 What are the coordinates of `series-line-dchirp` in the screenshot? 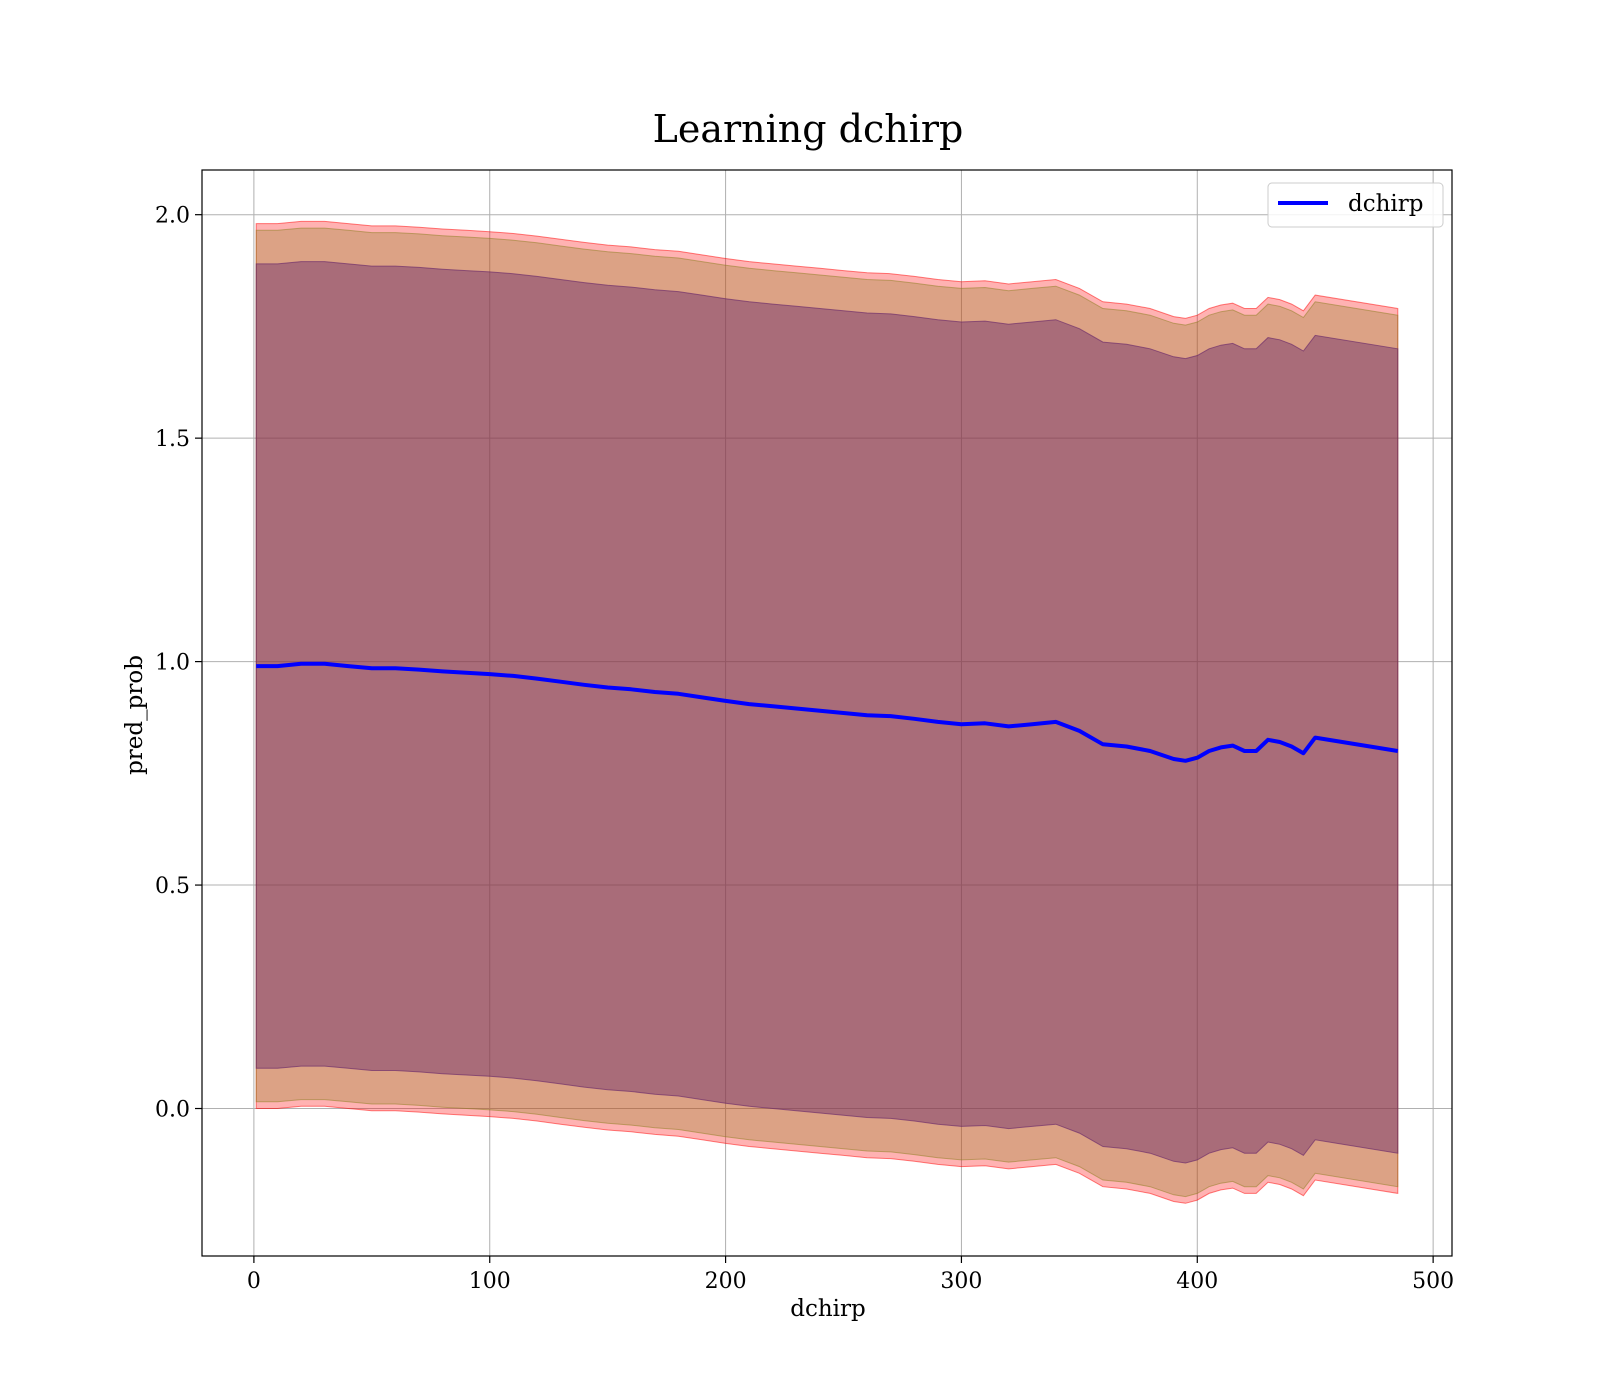 It's located at (827, 712).